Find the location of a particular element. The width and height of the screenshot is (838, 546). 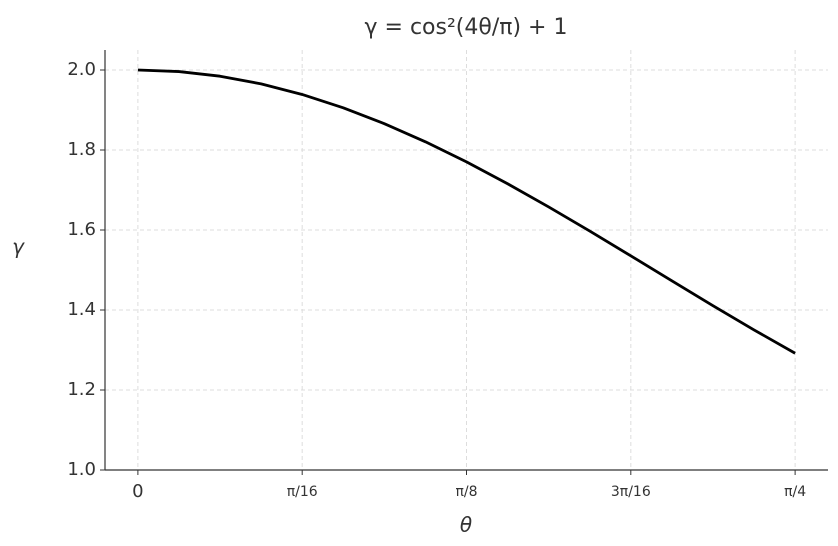

y-axis-label: γ is located at coordinates (18, 247).